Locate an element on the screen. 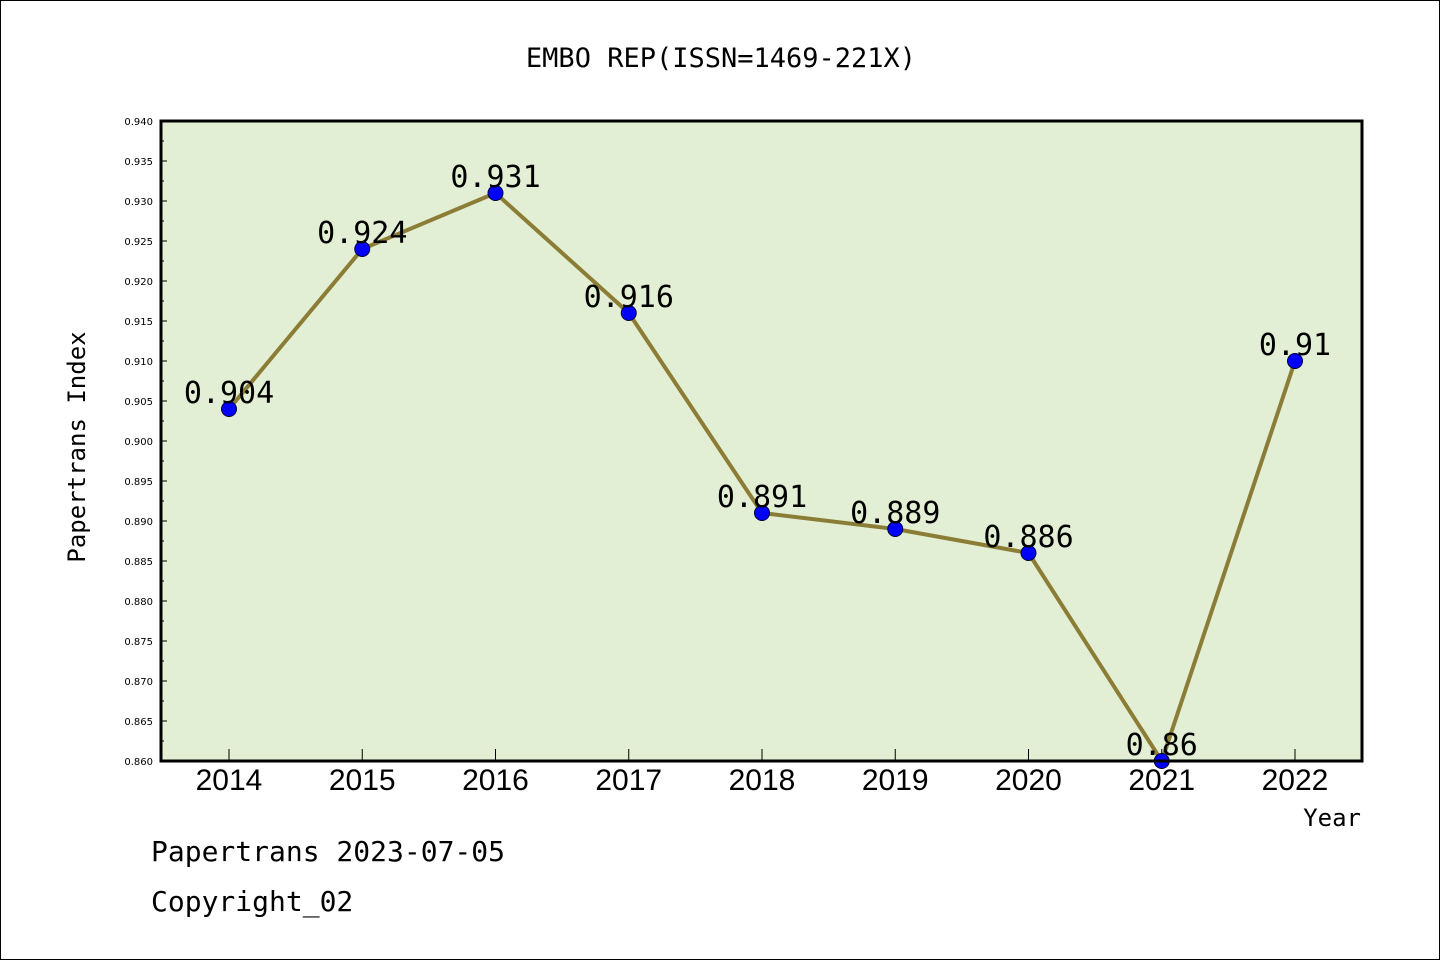 The image size is (1440, 961). y-tick-label: 0.925 is located at coordinates (138, 242).